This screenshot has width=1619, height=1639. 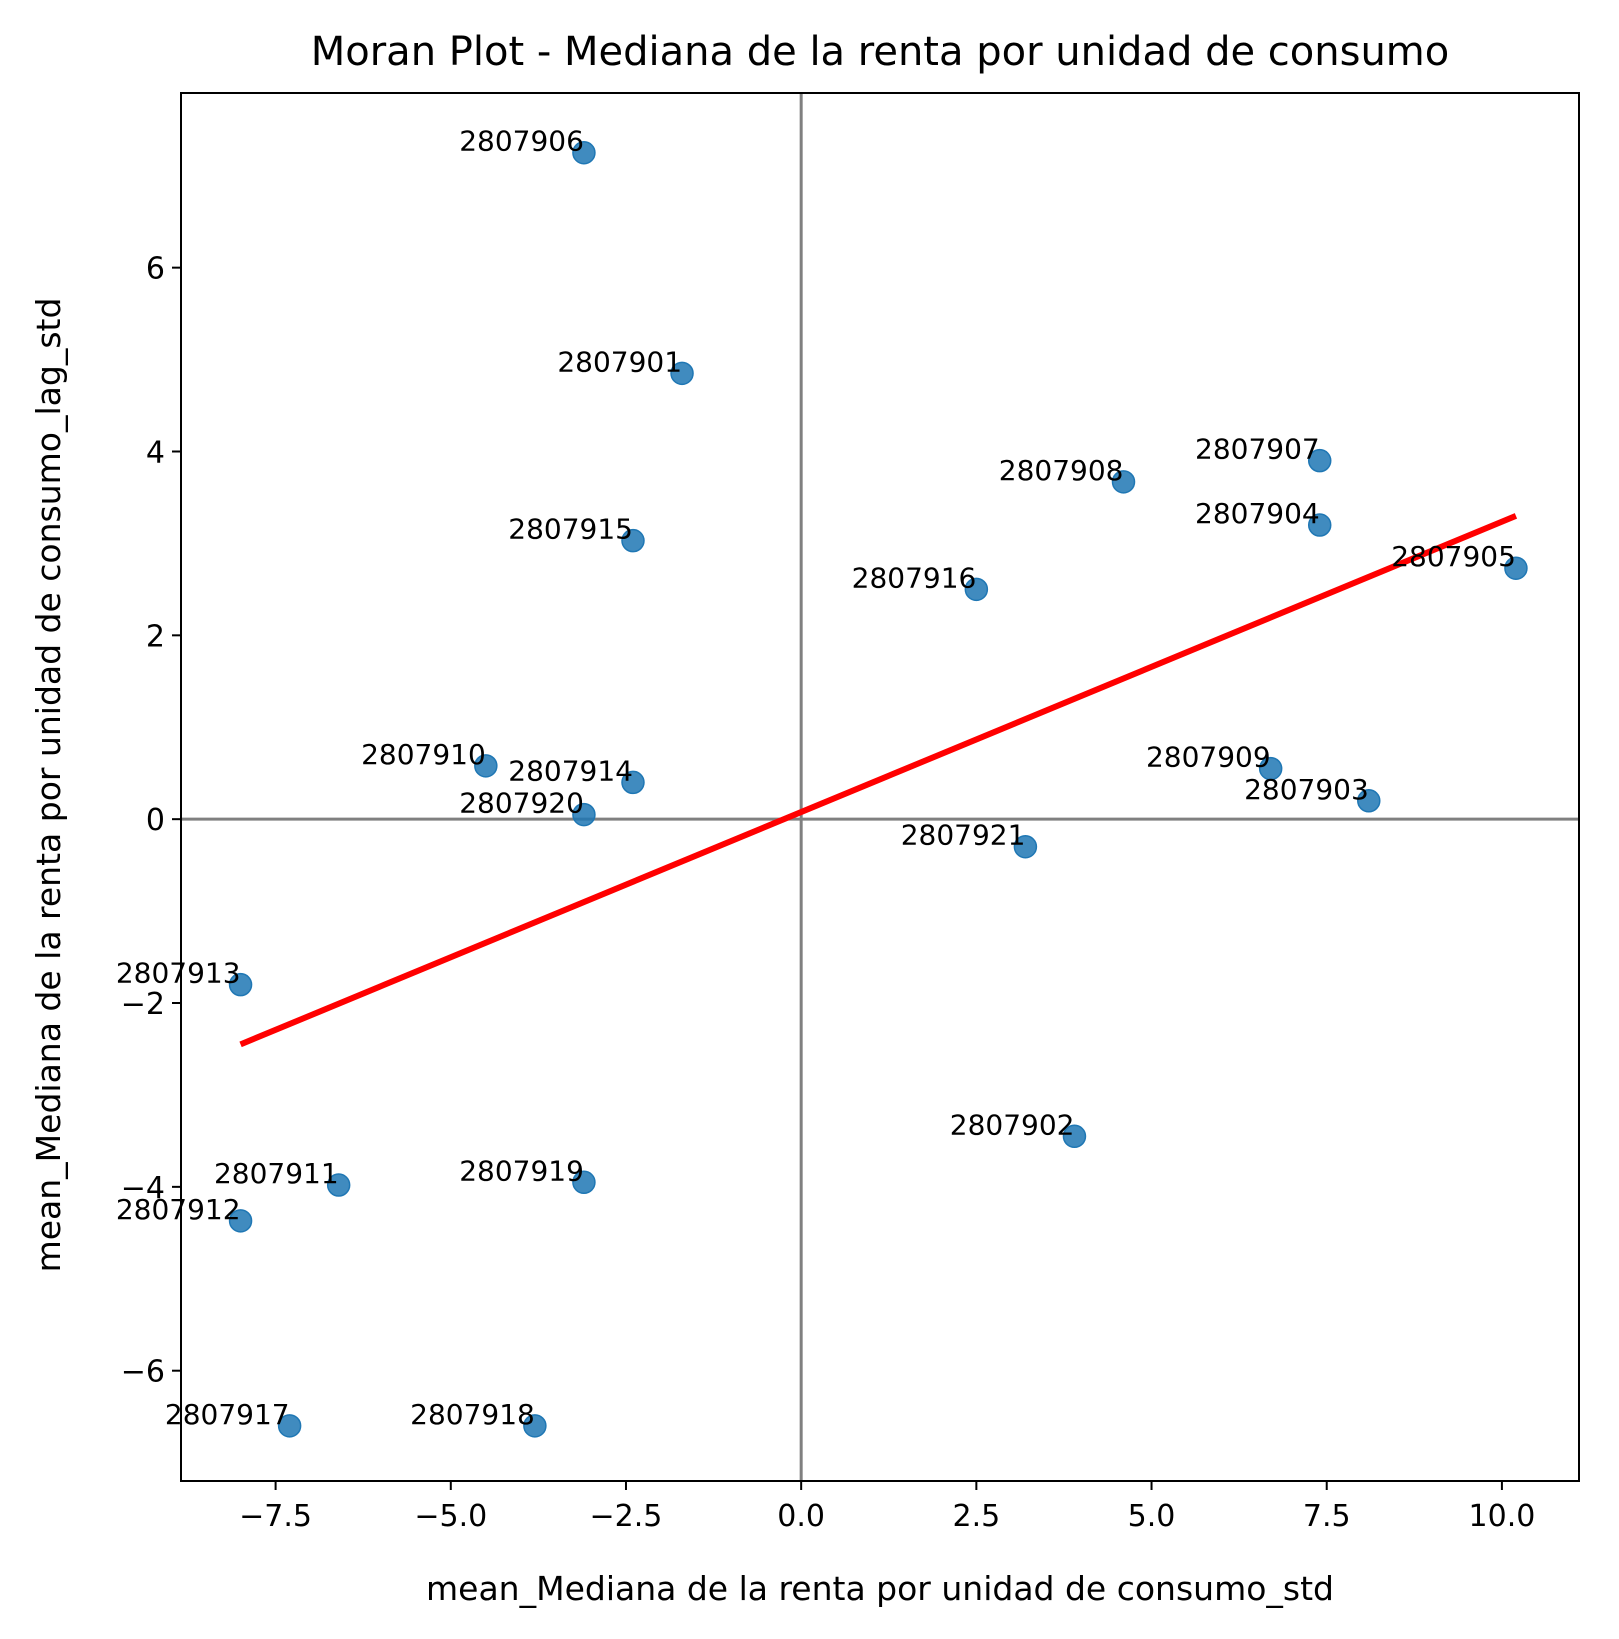 What do you see at coordinates (227, 1414) in the screenshot?
I see `point-label: 2807917` at bounding box center [227, 1414].